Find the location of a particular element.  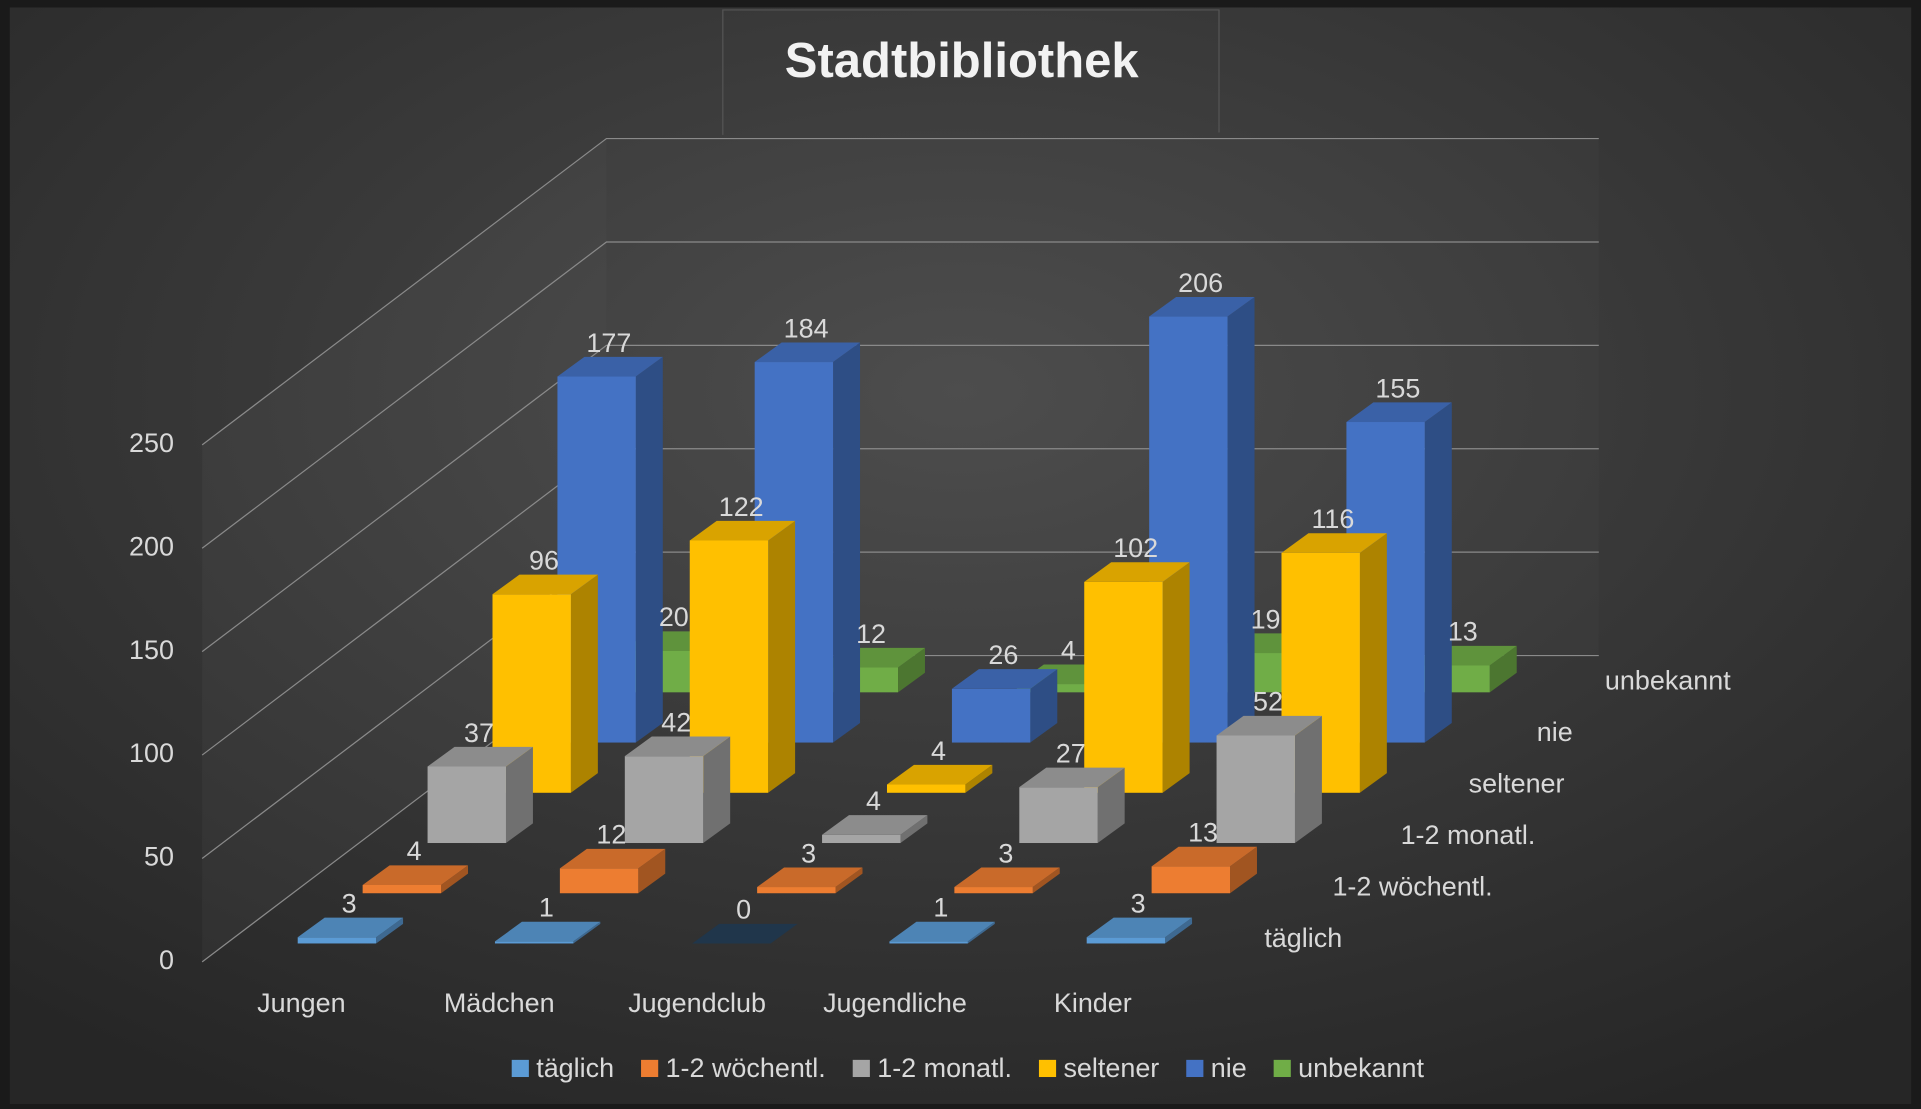

x-tick-label: Kinder is located at coordinates (1093, 1003).